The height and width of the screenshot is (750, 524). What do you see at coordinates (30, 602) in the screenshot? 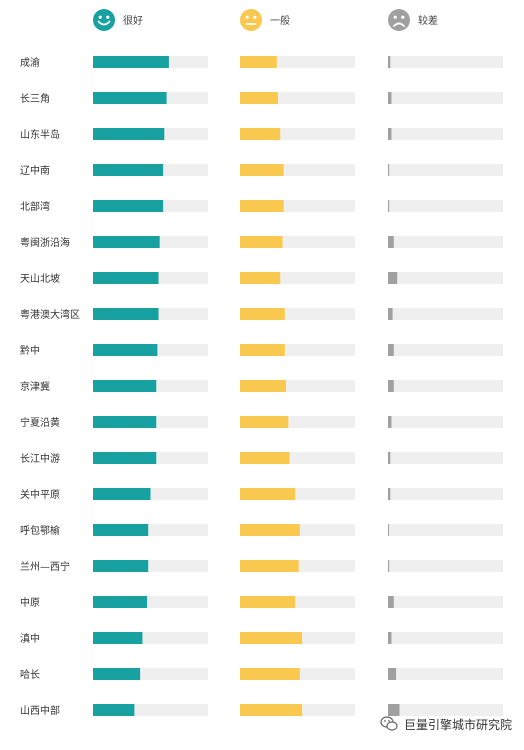
I see `category-label: 中原` at bounding box center [30, 602].